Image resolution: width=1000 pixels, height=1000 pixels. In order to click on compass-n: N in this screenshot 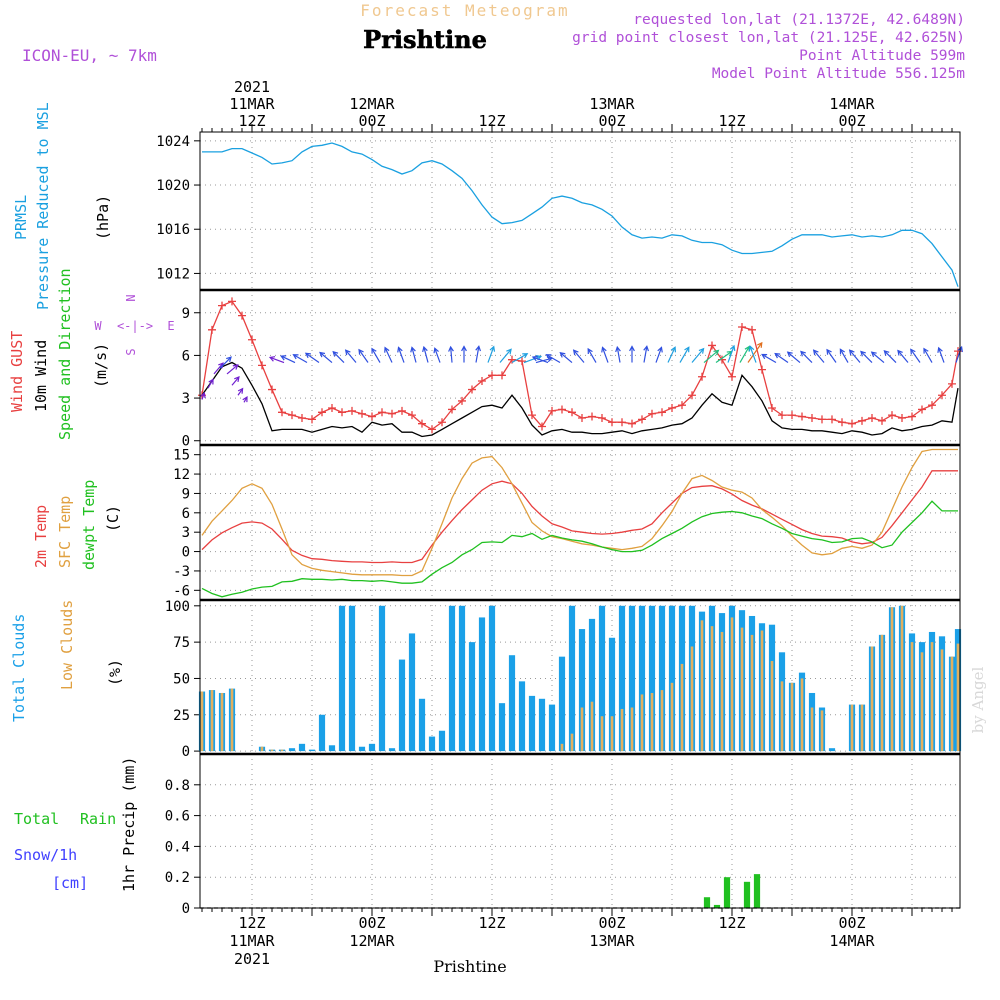, I will do `click(131, 297)`.